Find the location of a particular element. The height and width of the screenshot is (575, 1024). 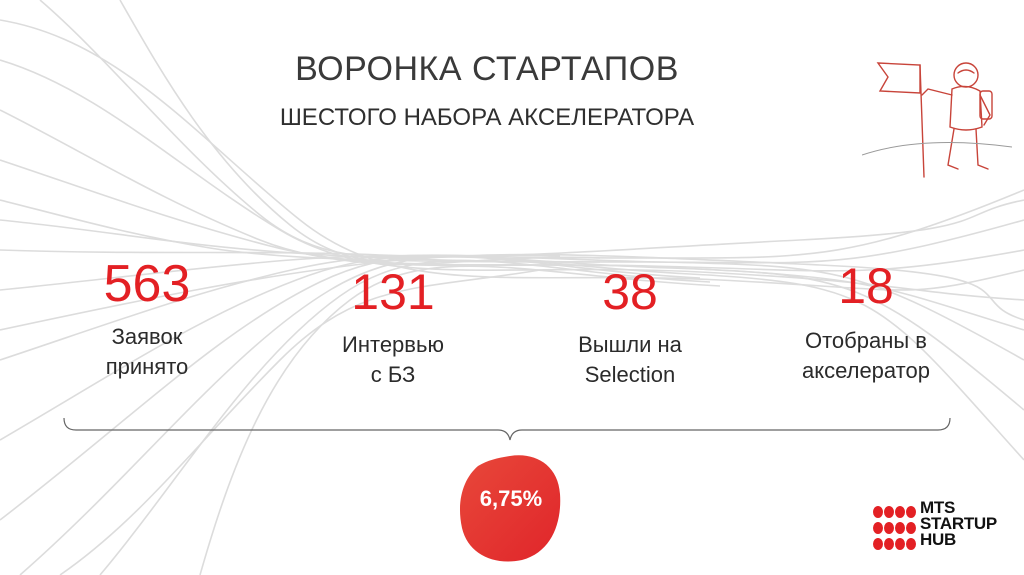

metric-label-line1: Заявок is located at coordinates (147, 336).